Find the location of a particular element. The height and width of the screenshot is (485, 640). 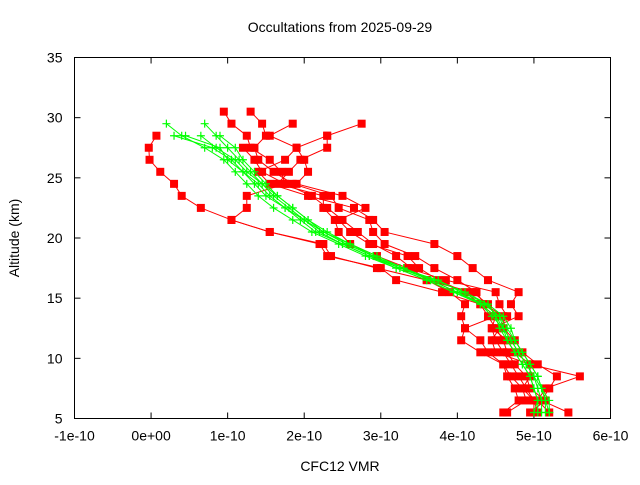

x-tick-label: 0e+00 is located at coordinates (151, 436).